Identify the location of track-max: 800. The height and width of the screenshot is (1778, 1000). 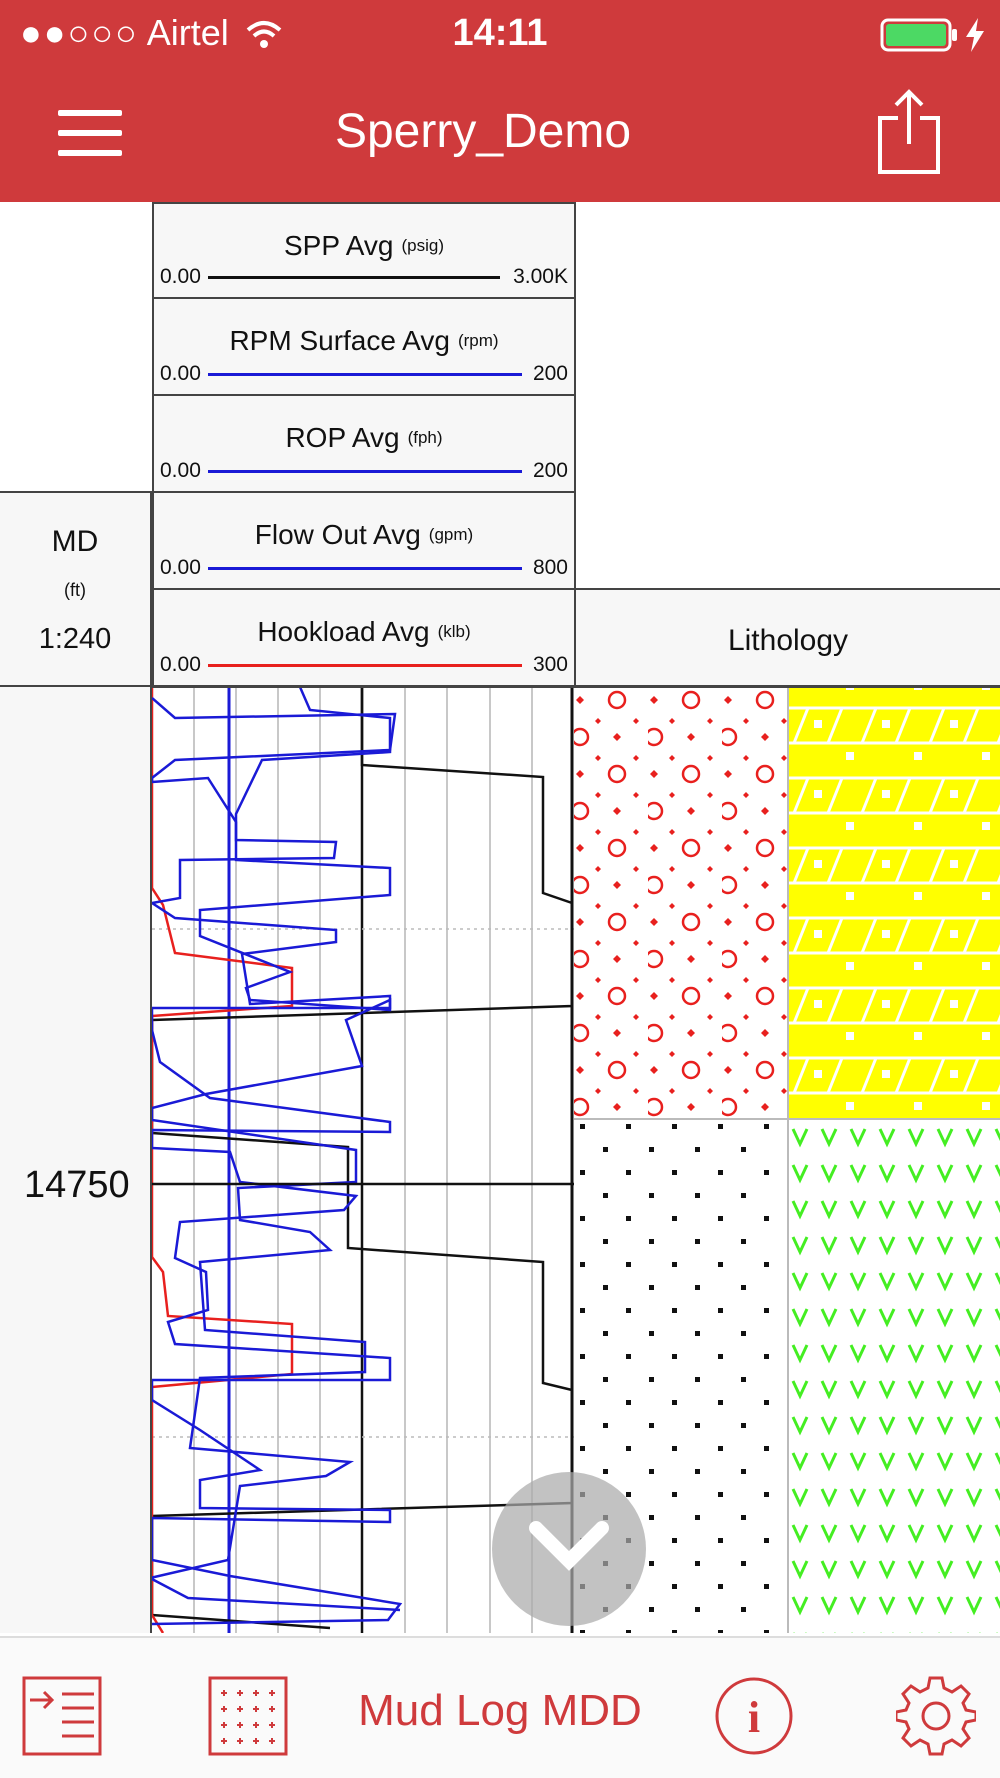
(550, 567).